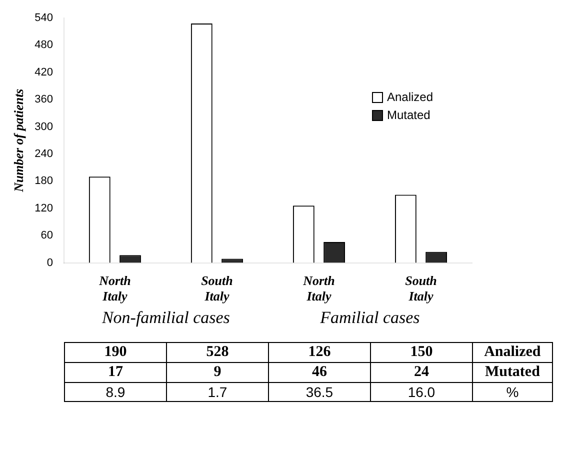  I want to click on text: 1.7, so click(217, 392).